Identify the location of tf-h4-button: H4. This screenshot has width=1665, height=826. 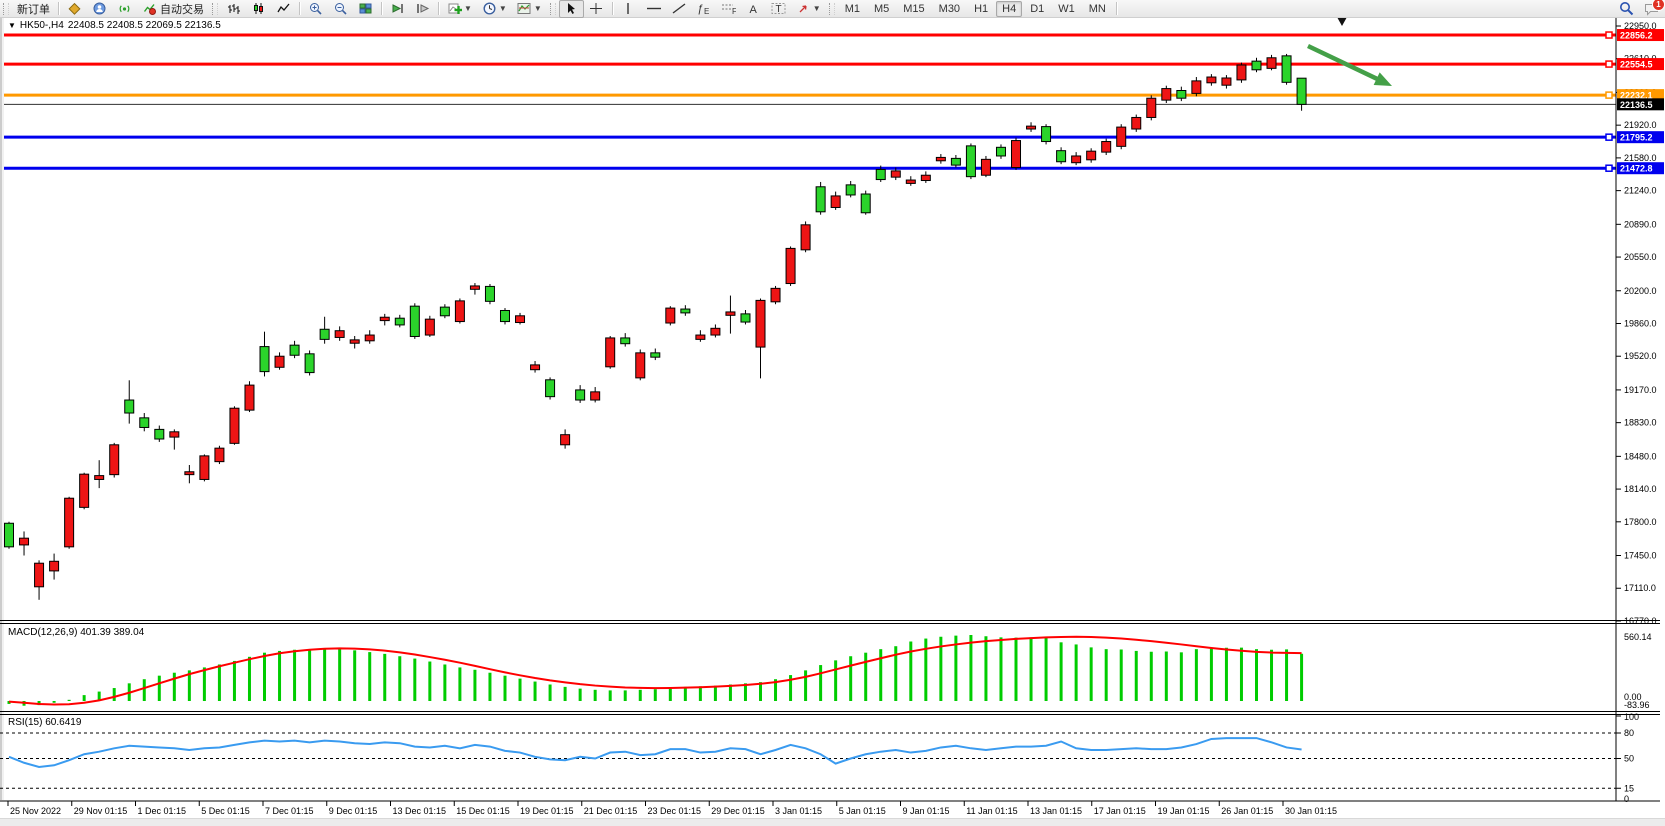
(1009, 8).